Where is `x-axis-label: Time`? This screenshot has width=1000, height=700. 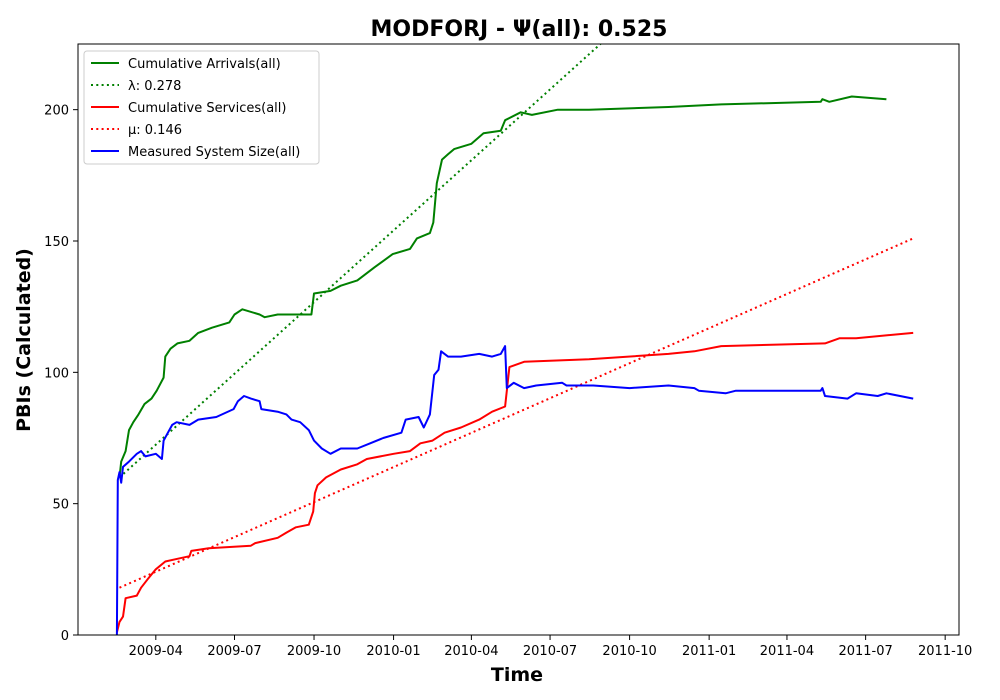
x-axis-label: Time is located at coordinates (517, 675).